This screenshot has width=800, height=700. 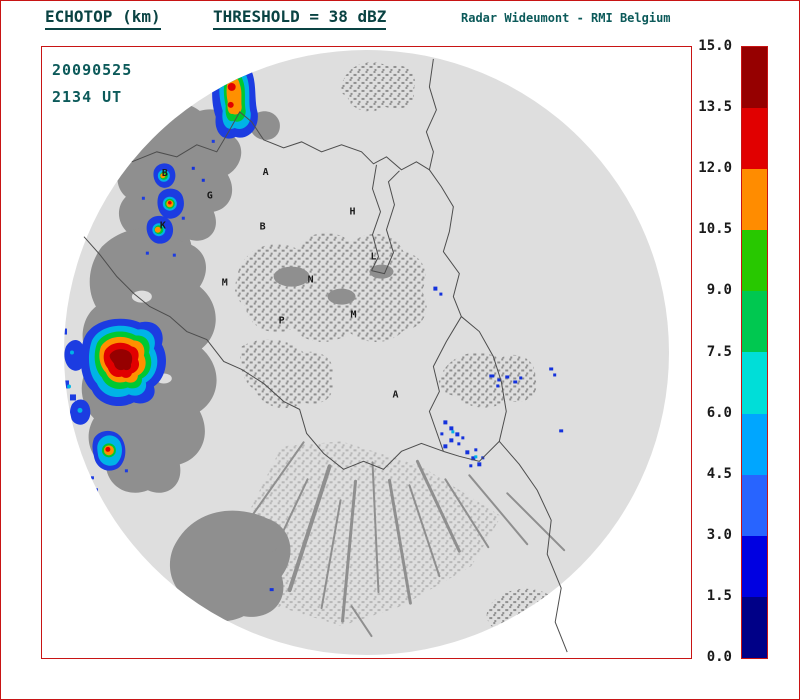 I want to click on city-marker-K: K, so click(x=163, y=226).